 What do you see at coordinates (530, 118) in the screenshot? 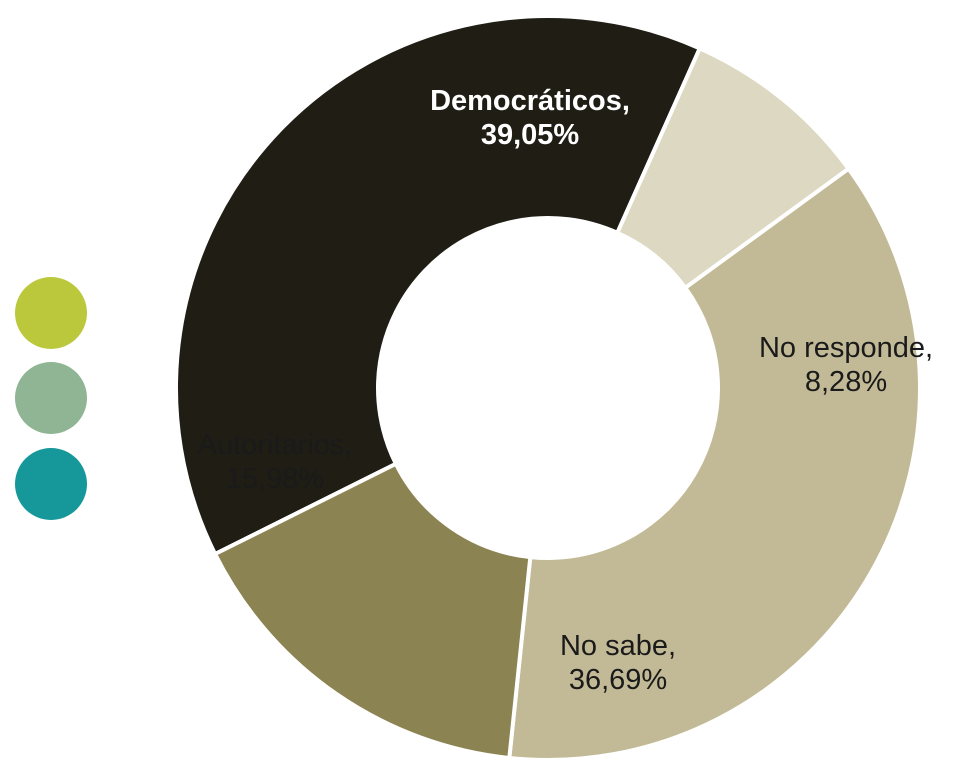
I see `slice-label-1: Democráticos, 39,05%` at bounding box center [530, 118].